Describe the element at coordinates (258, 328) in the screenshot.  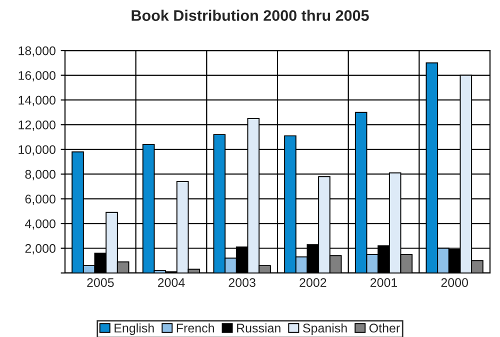
I see `legend-label: Russian` at that location.